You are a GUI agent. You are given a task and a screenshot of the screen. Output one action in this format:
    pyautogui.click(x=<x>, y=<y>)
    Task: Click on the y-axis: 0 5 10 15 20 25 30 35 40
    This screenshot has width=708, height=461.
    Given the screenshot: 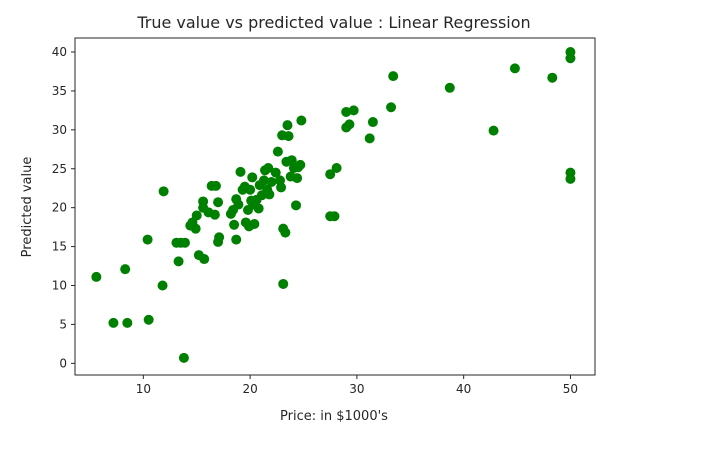 What is the action you would take?
    pyautogui.click(x=63, y=207)
    